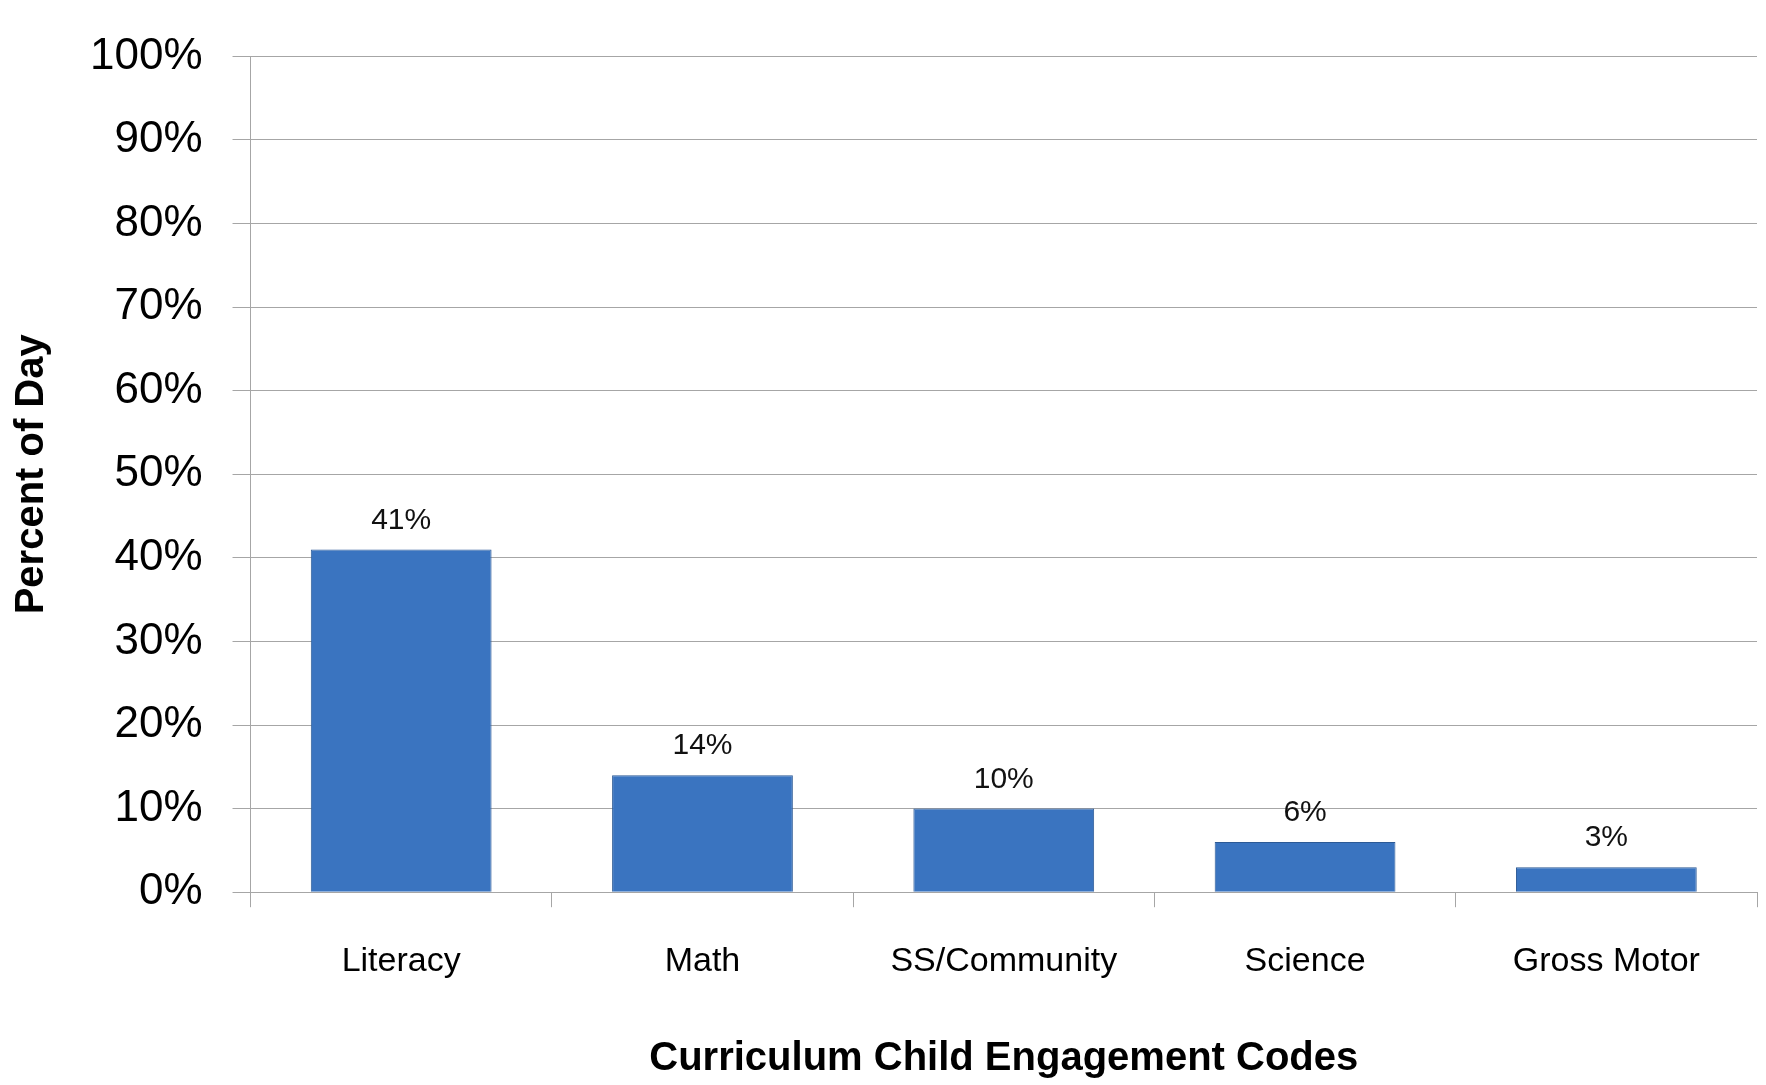 The width and height of the screenshot is (1766, 1085). What do you see at coordinates (158, 304) in the screenshot?
I see `y-tick-label: 70%` at bounding box center [158, 304].